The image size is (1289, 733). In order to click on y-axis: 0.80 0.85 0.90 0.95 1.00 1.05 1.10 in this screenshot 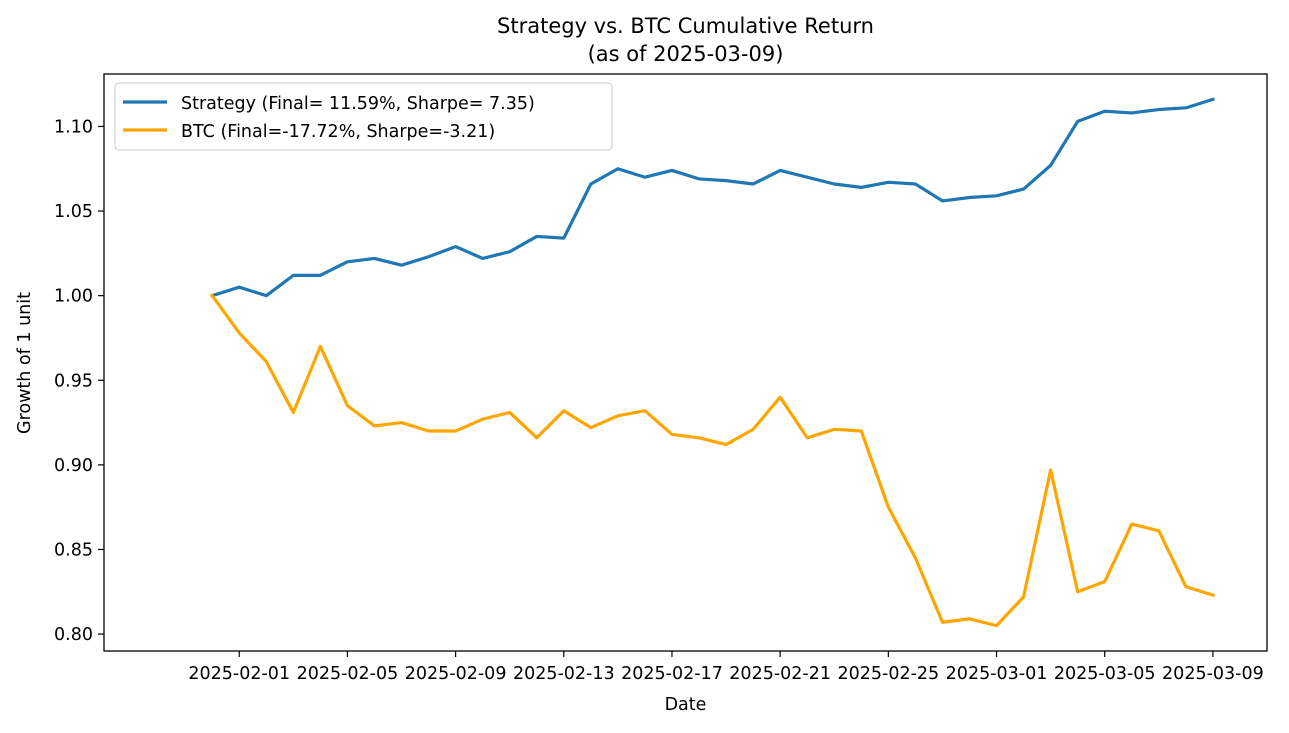, I will do `click(79, 381)`.